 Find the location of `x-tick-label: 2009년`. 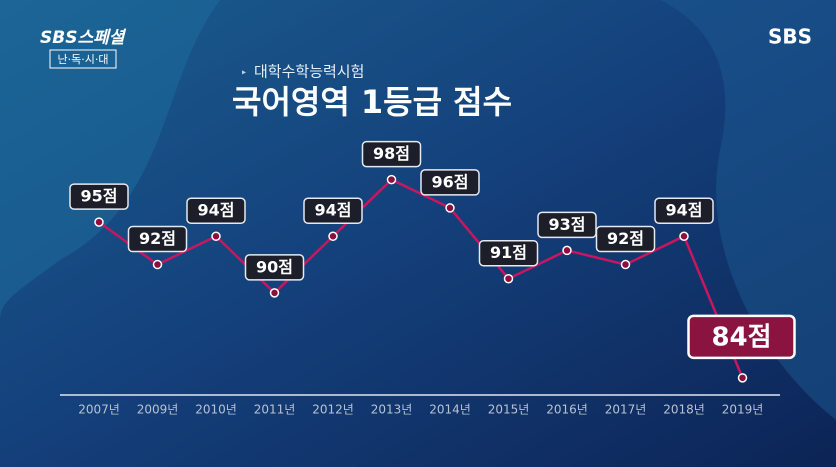

x-tick-label: 2009년 is located at coordinates (158, 410).